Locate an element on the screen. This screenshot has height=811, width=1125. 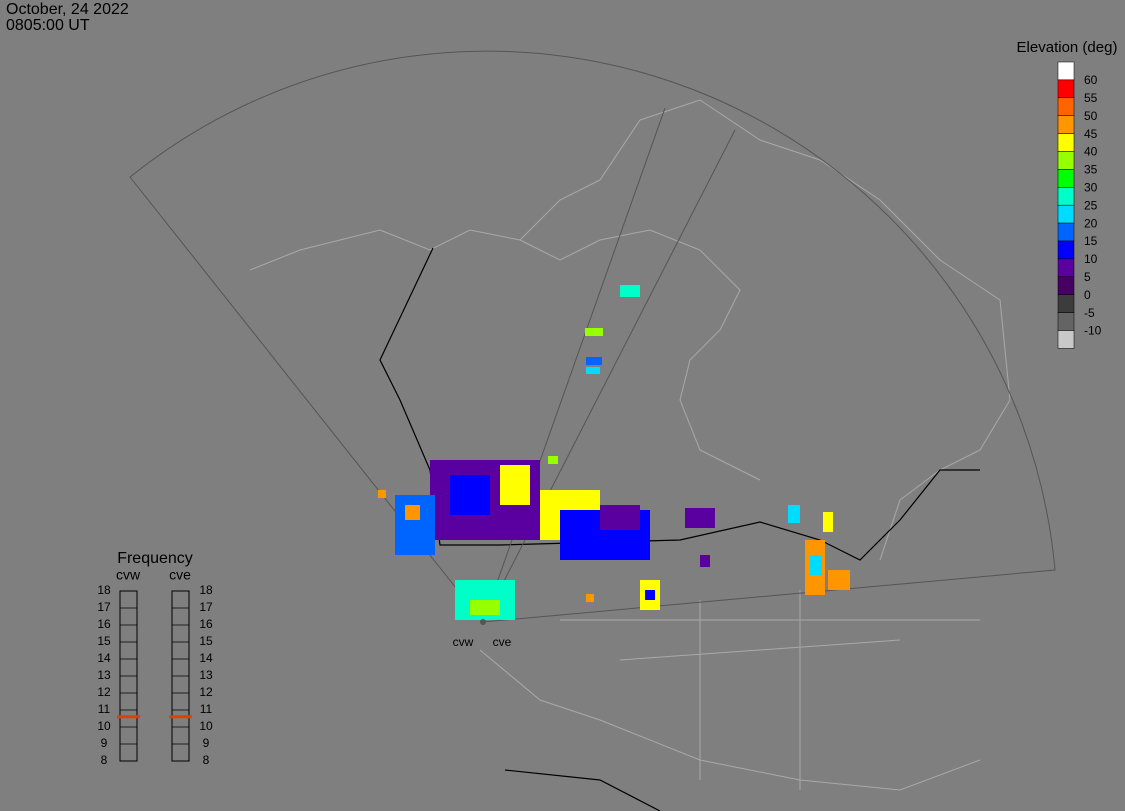
legend-label: 10 is located at coordinates (1091, 259).